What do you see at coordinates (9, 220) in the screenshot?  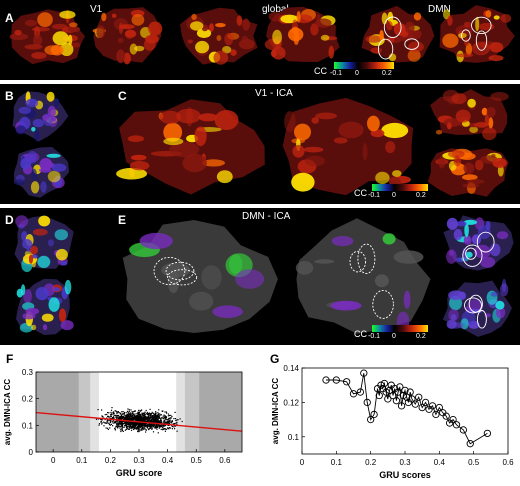 I see `panel-label-d: D` at bounding box center [9, 220].